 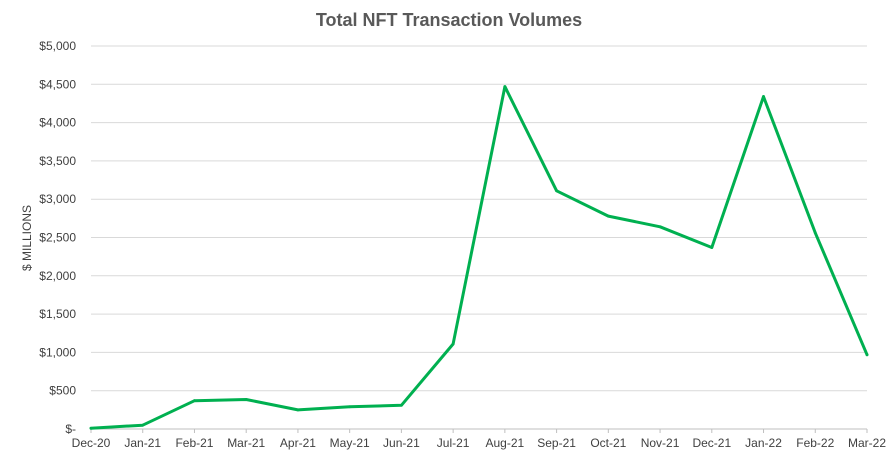 What do you see at coordinates (711, 443) in the screenshot?
I see `x-tick-label: Dec-21` at bounding box center [711, 443].